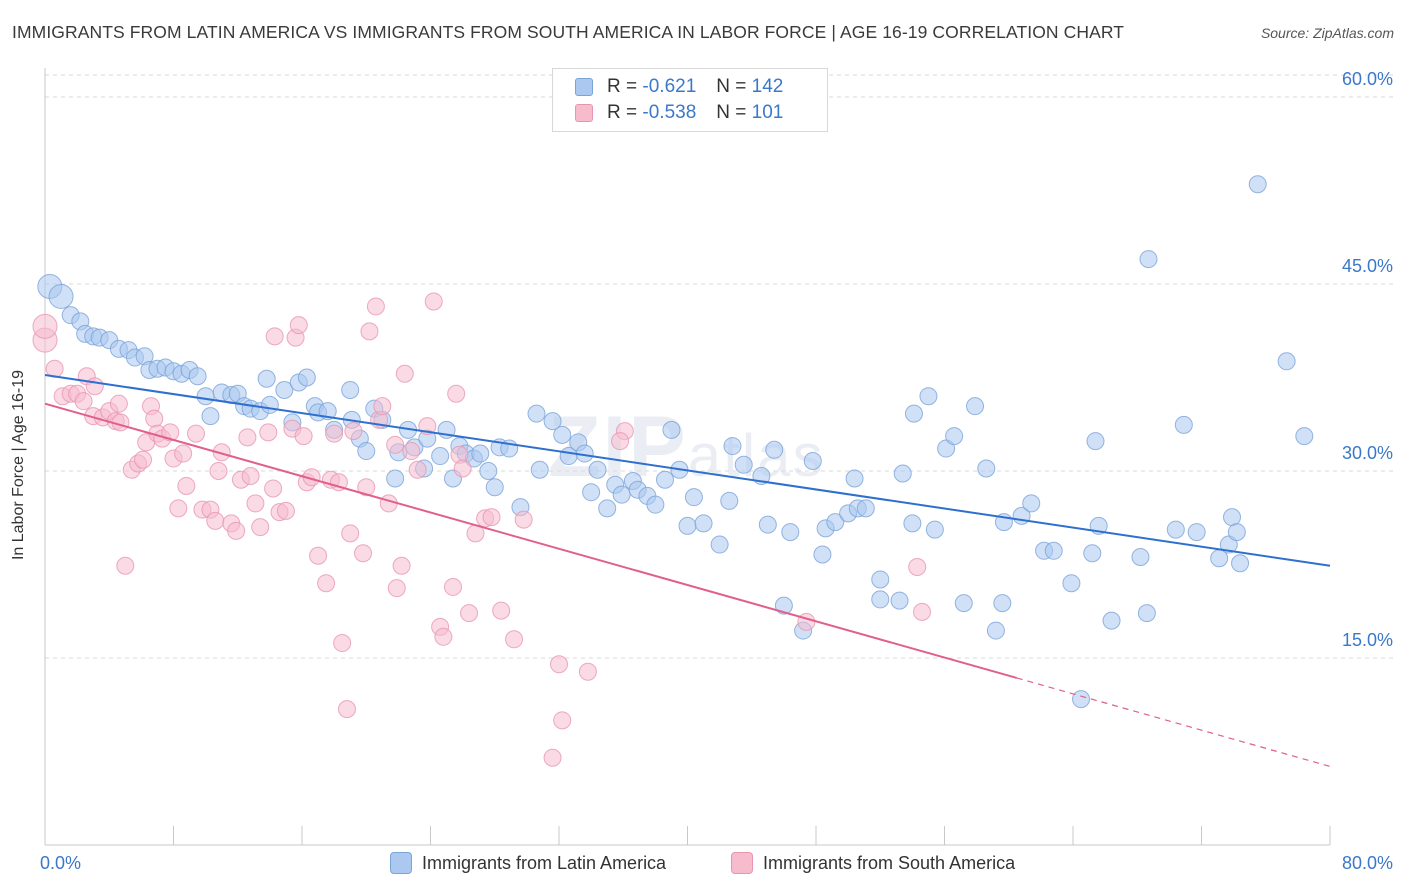  I want to click on trend-line-south-america-extension, so click(1173, 722).